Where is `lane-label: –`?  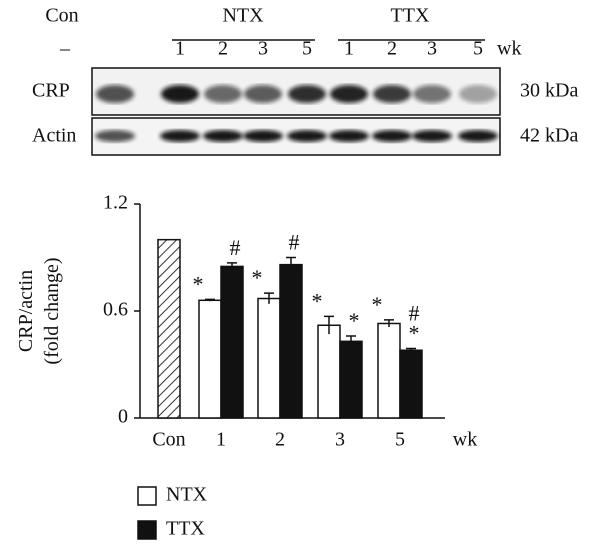 lane-label: – is located at coordinates (65, 49).